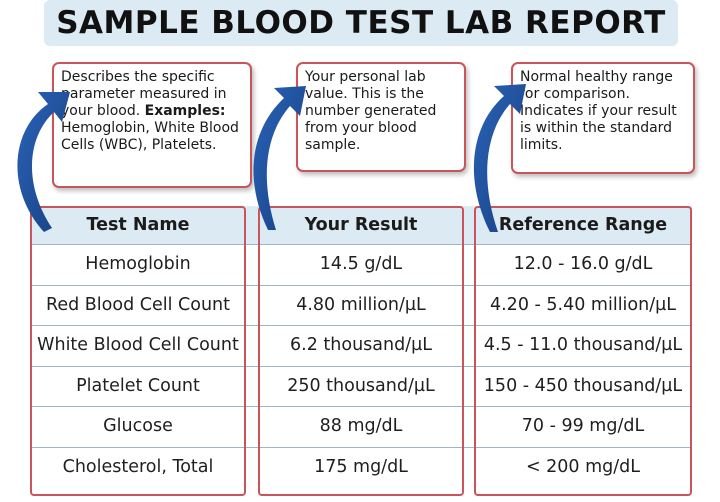 The width and height of the screenshot is (720, 502). Describe the element at coordinates (583, 345) in the screenshot. I see `table-cell: 4.5 - 11.0 thousand/µL` at that location.